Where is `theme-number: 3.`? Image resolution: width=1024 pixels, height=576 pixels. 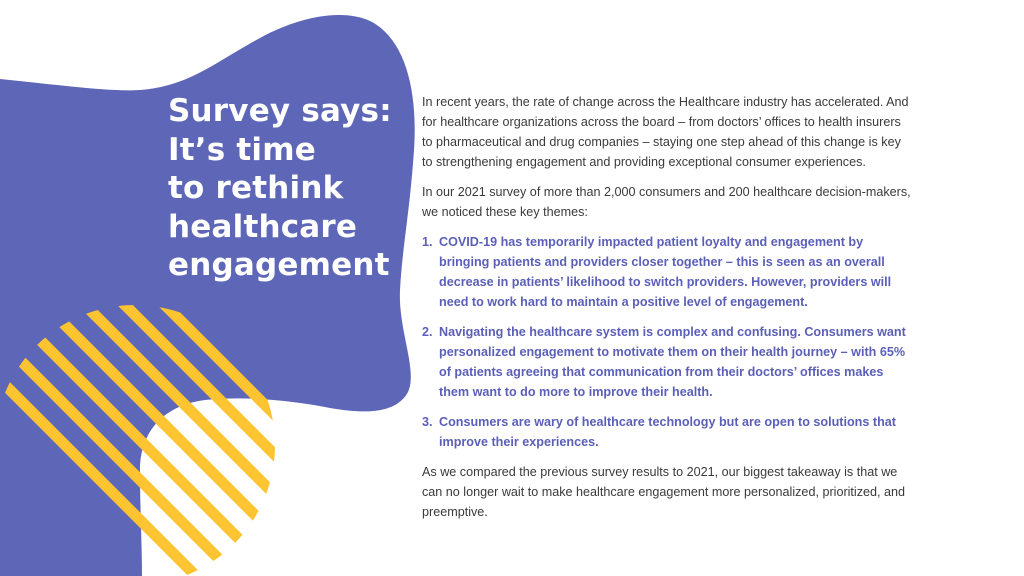 theme-number: 3. is located at coordinates (427, 422).